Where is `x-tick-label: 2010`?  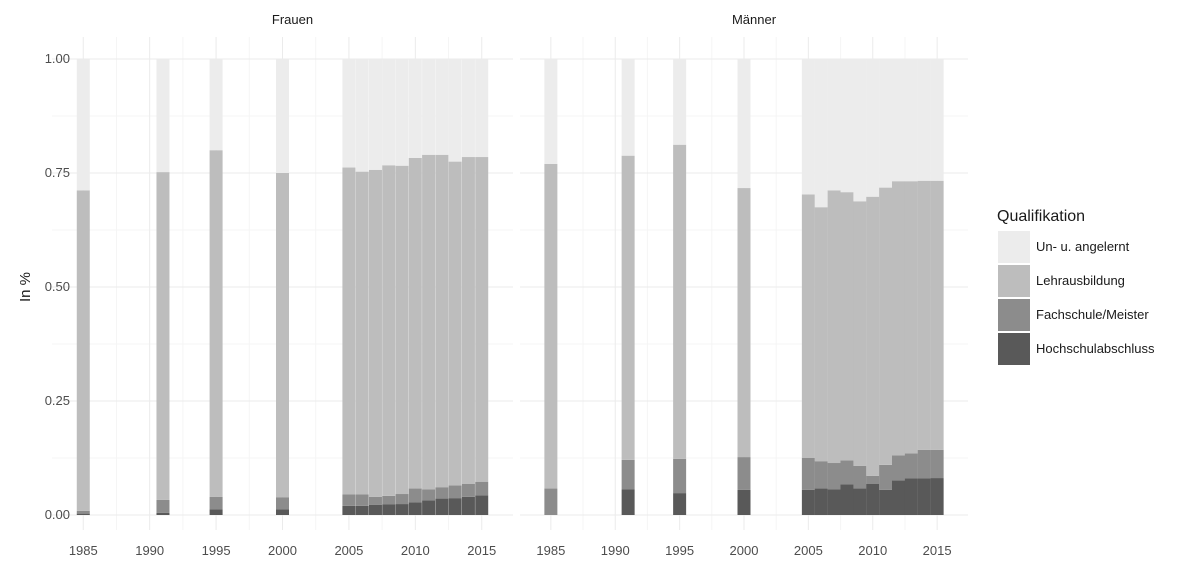
x-tick-label: 2010 is located at coordinates (415, 550).